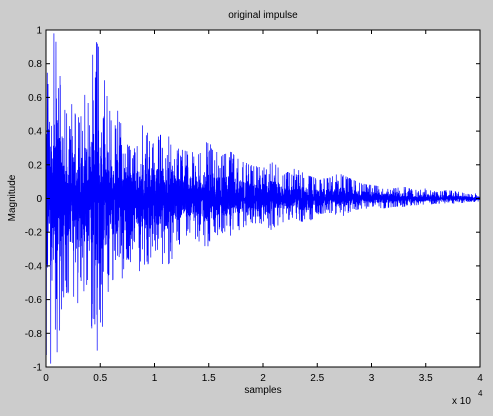  Describe the element at coordinates (263, 378) in the screenshot. I see `x-tick-label: 2` at that location.